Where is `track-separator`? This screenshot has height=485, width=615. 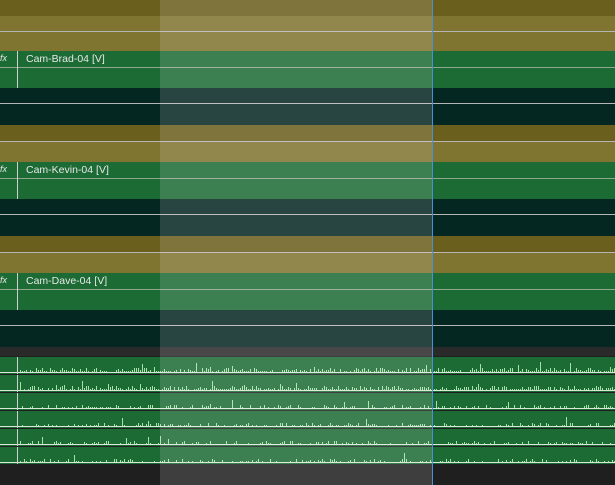
track-separator is located at coordinates (307, 351).